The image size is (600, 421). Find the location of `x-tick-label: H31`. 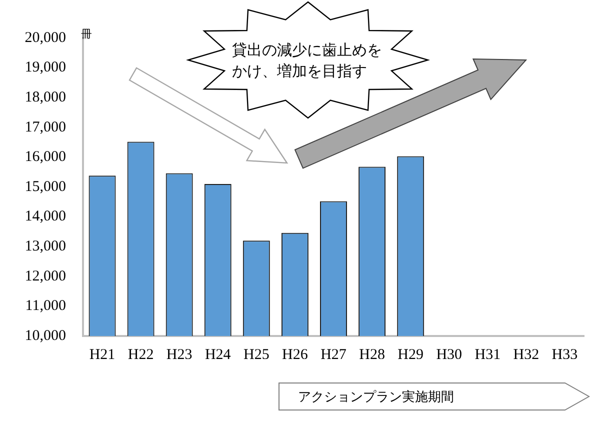

x-tick-label: H31 is located at coordinates (487, 354).